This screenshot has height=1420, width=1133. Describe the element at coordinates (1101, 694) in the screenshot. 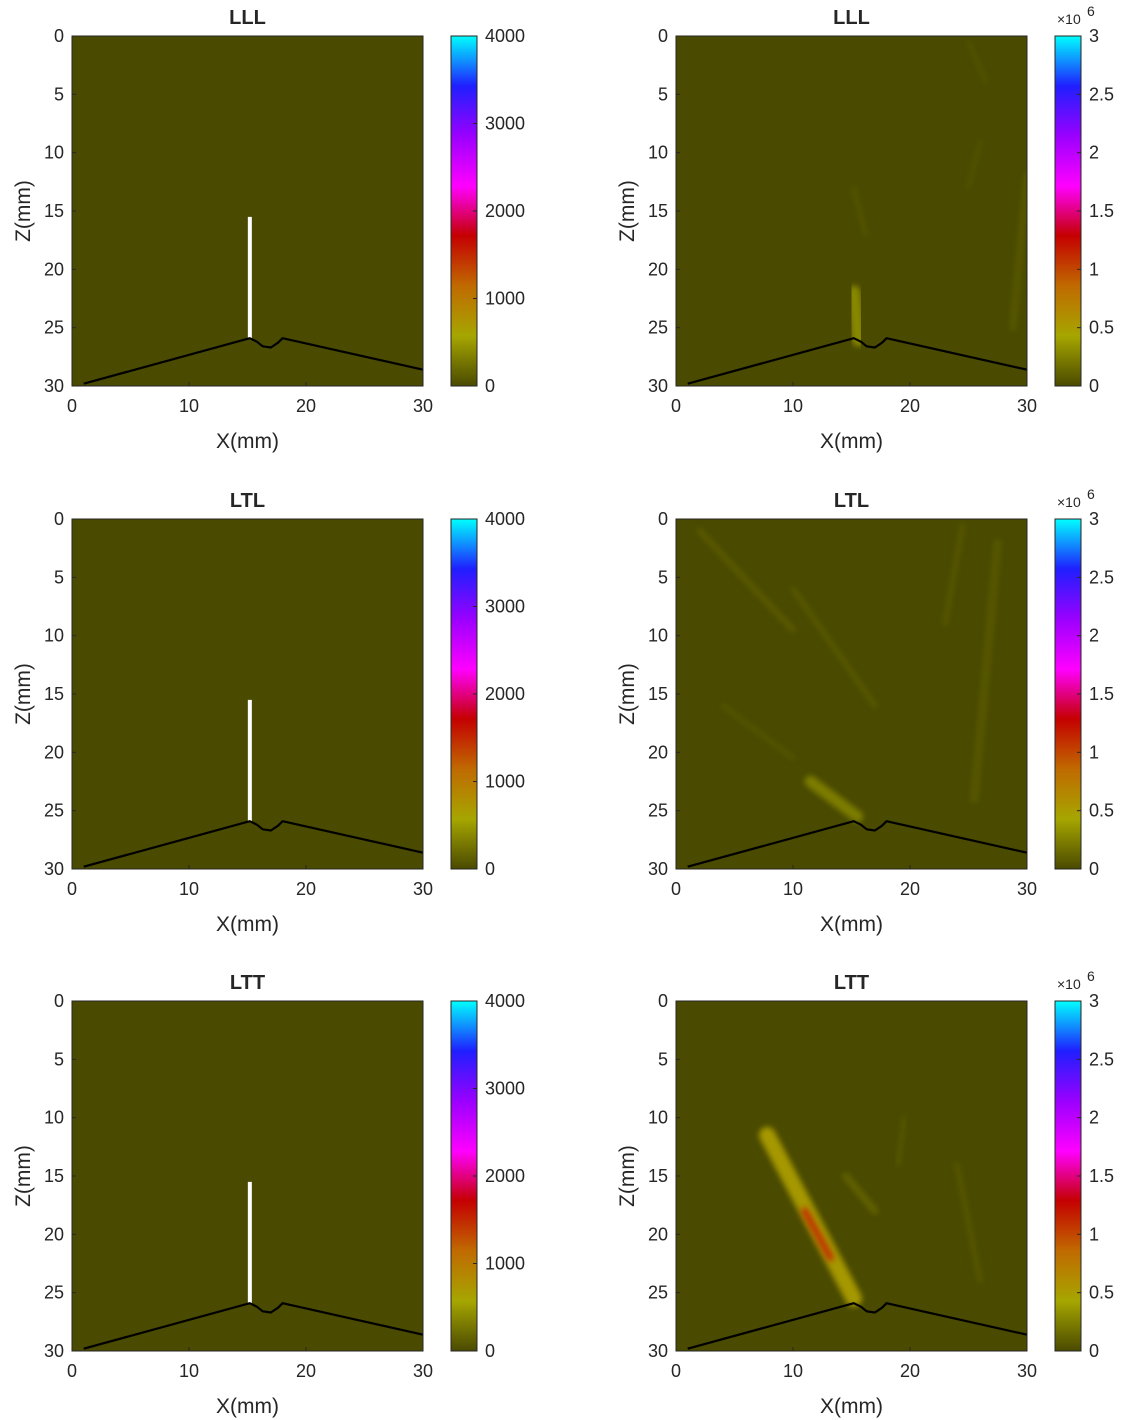

I see `colorbar-tick-label: 1.5` at that location.